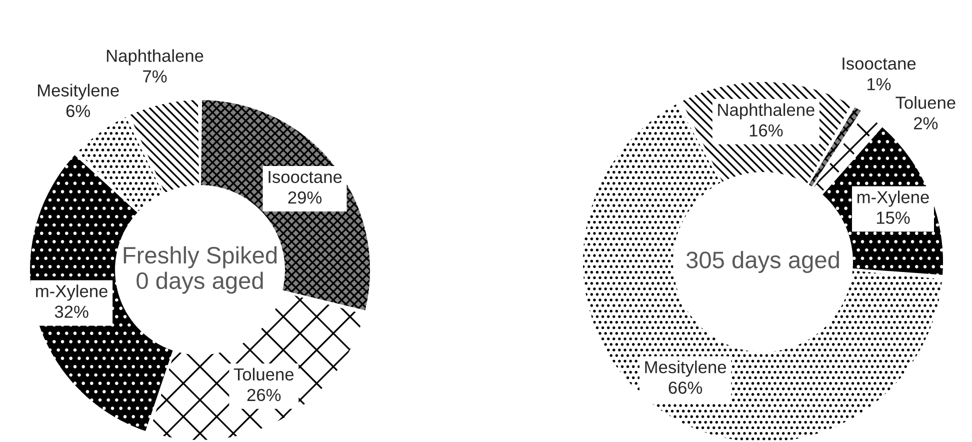 The width and height of the screenshot is (972, 442). What do you see at coordinates (120, 164) in the screenshot?
I see `donut-slice` at bounding box center [120, 164].